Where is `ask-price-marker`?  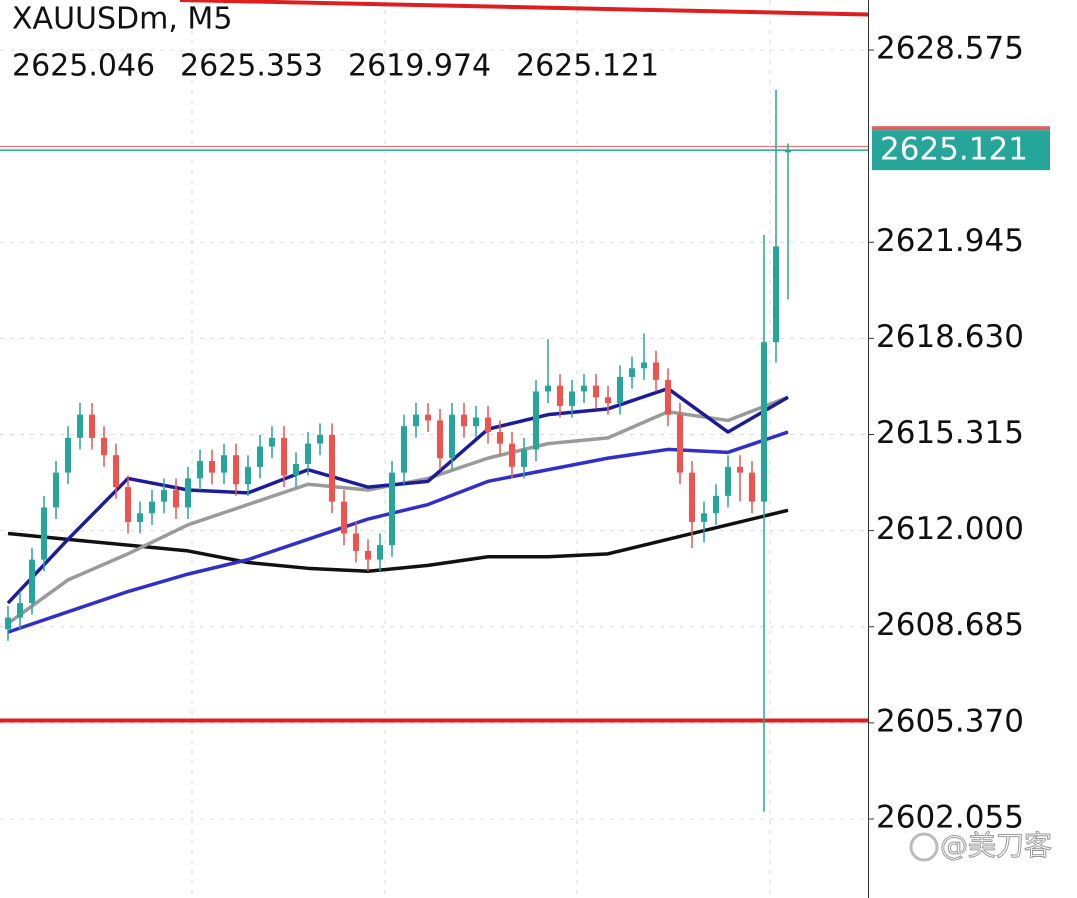 ask-price-marker is located at coordinates (961, 128).